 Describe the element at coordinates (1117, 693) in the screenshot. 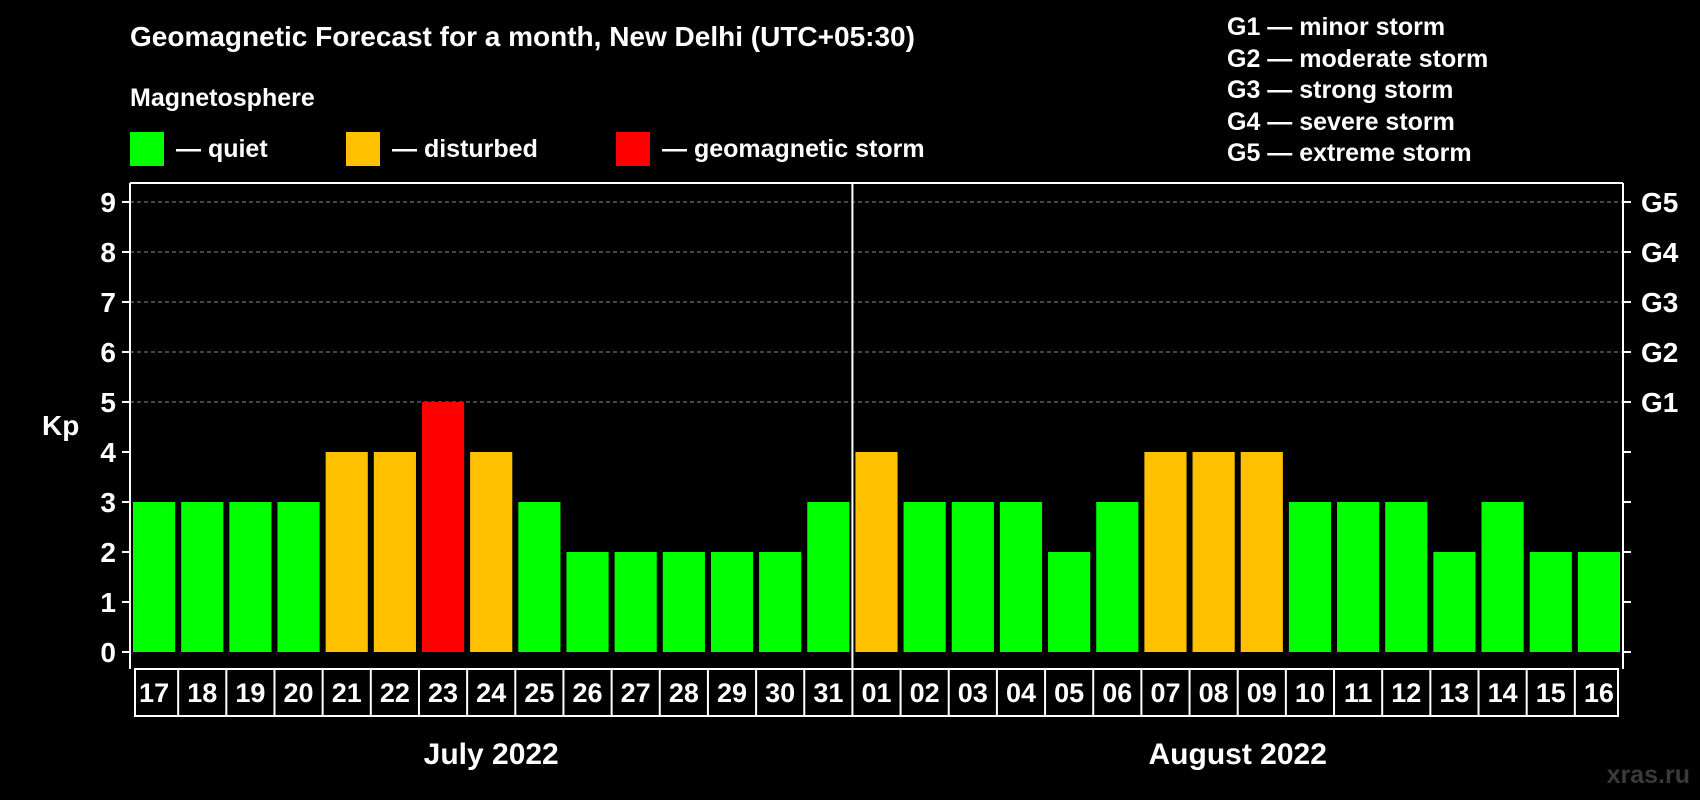

I see `x-tick-label-06: 06` at that location.